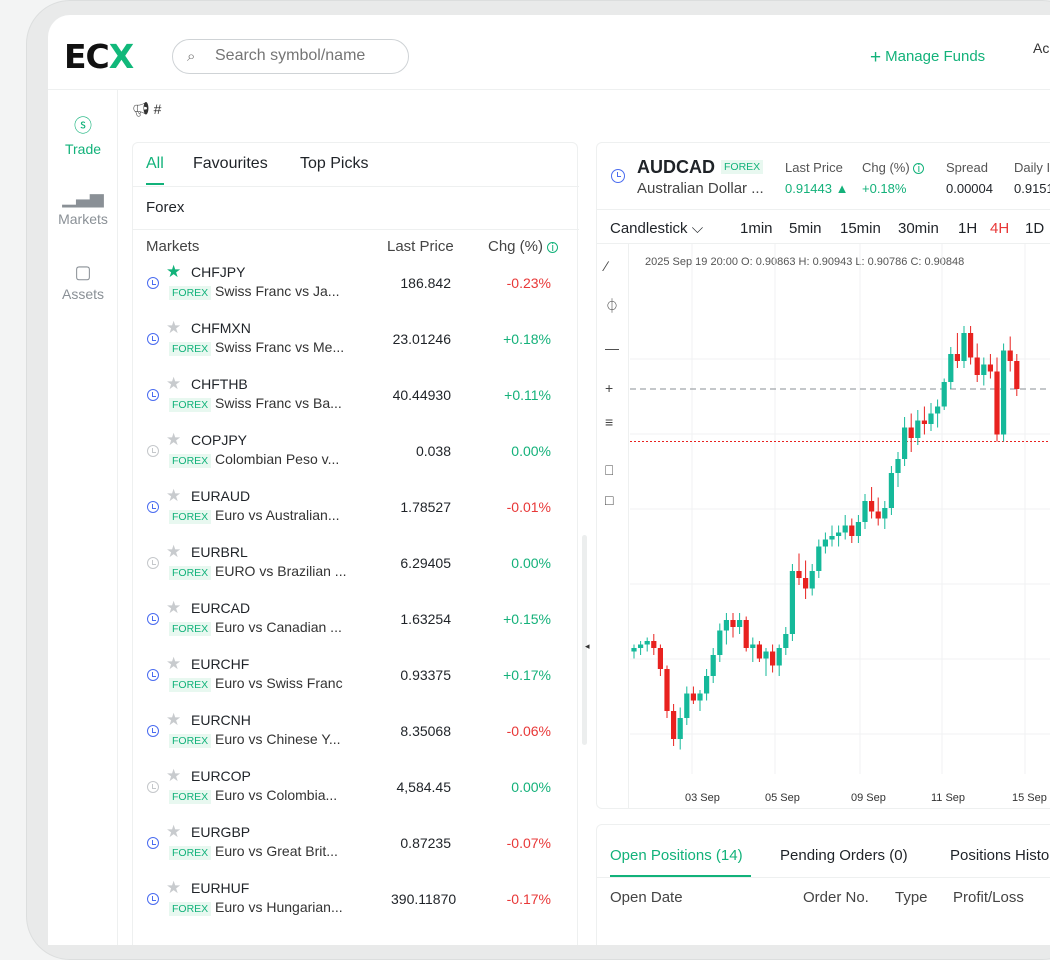 The width and height of the screenshot is (1050, 960). What do you see at coordinates (756, 228) in the screenshot?
I see `timeframe-1min: 1min` at bounding box center [756, 228].